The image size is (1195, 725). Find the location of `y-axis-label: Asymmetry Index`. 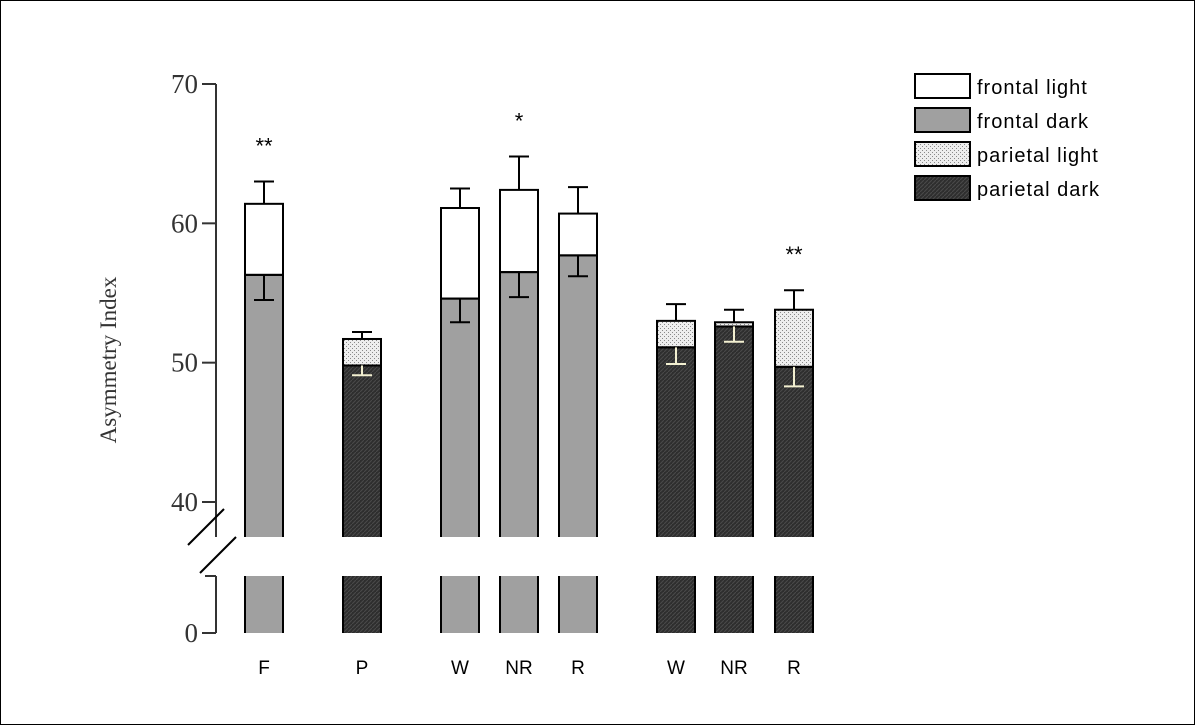

y-axis-label: Asymmetry Index is located at coordinates (108, 359).